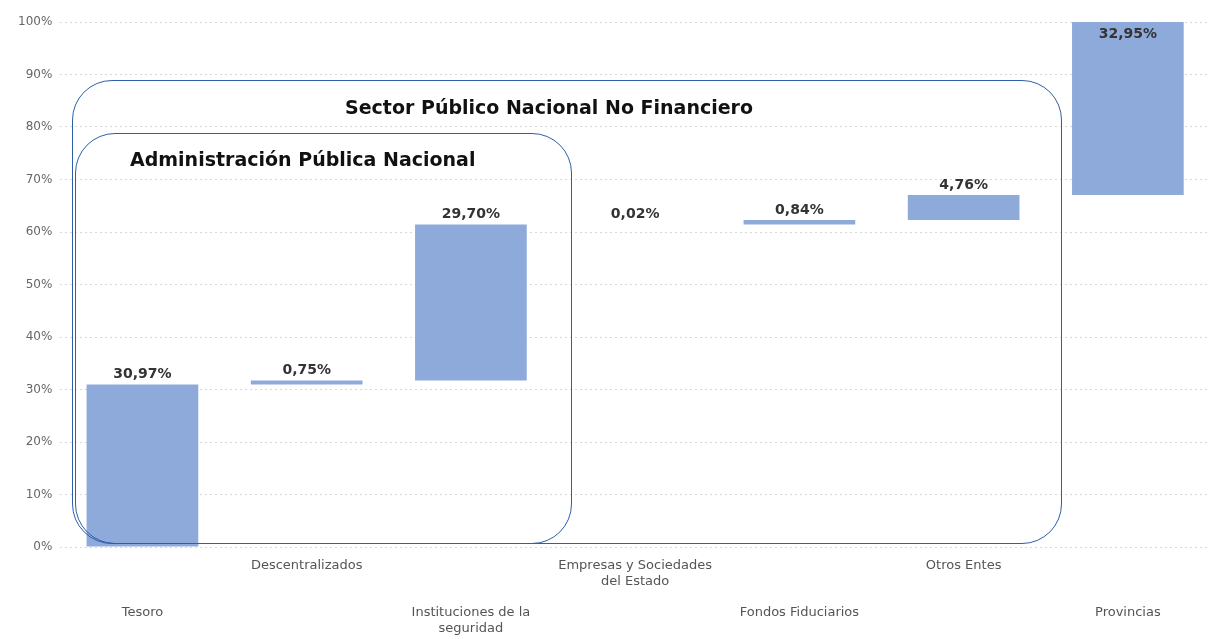  What do you see at coordinates (39, 283) in the screenshot?
I see `y-tick-label: 50%` at bounding box center [39, 283].